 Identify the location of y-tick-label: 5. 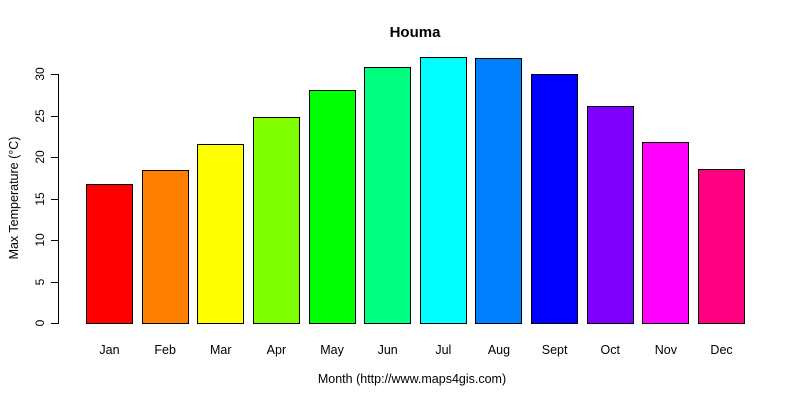
(40, 281).